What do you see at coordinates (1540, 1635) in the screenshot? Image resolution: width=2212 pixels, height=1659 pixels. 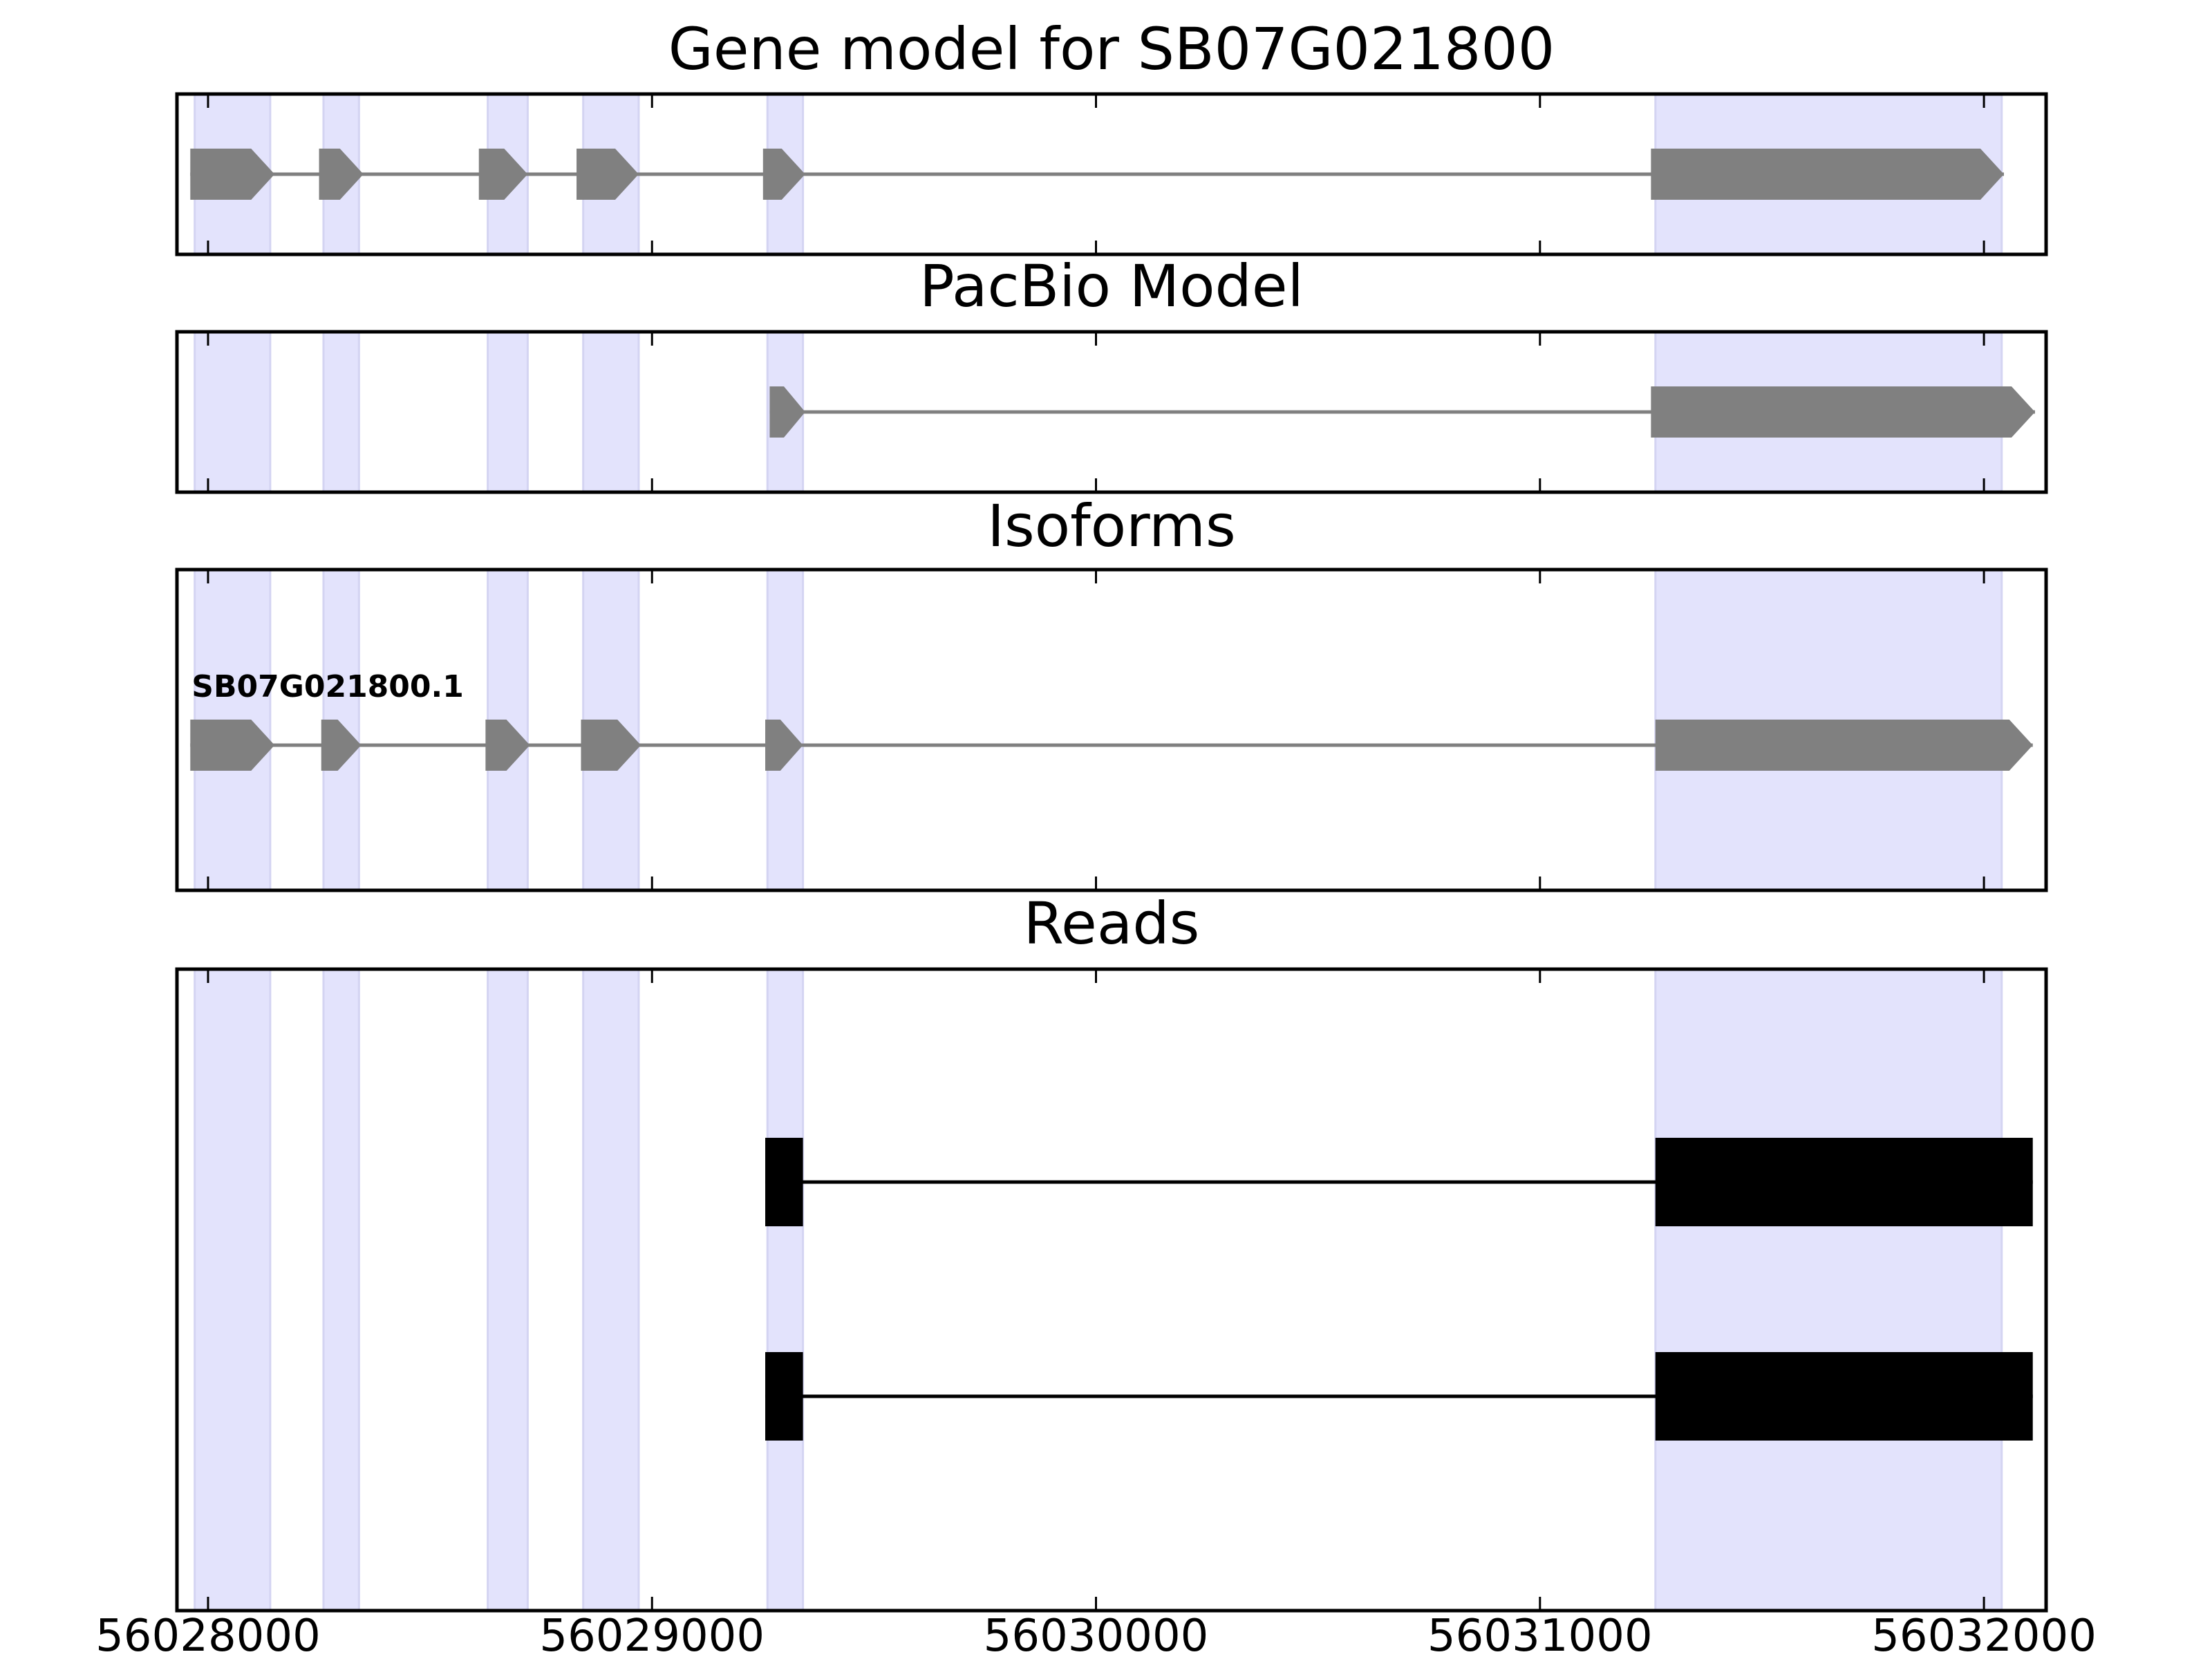 I see `x-tick-label: 56031000` at bounding box center [1540, 1635].